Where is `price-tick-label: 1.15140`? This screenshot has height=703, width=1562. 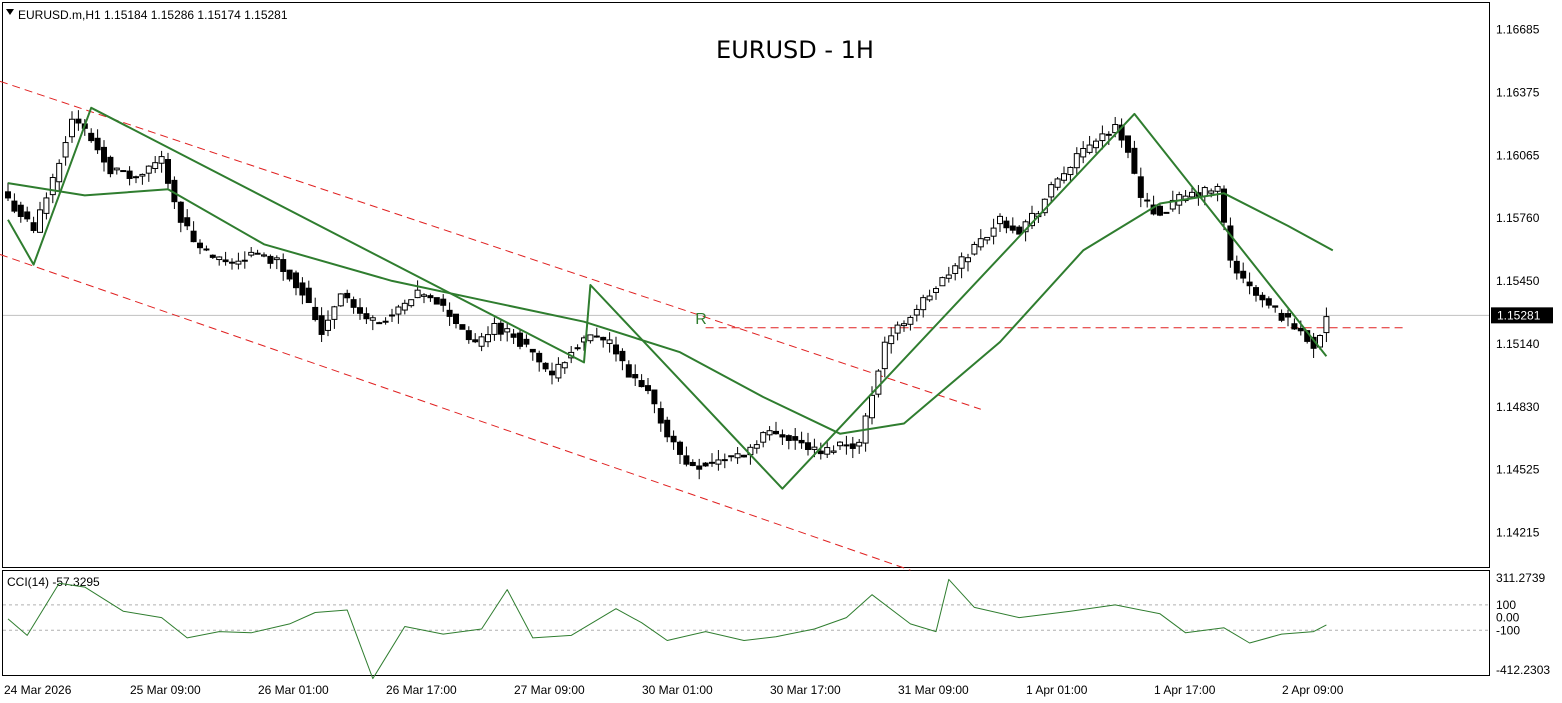 price-tick-label: 1.15140 is located at coordinates (1518, 344).